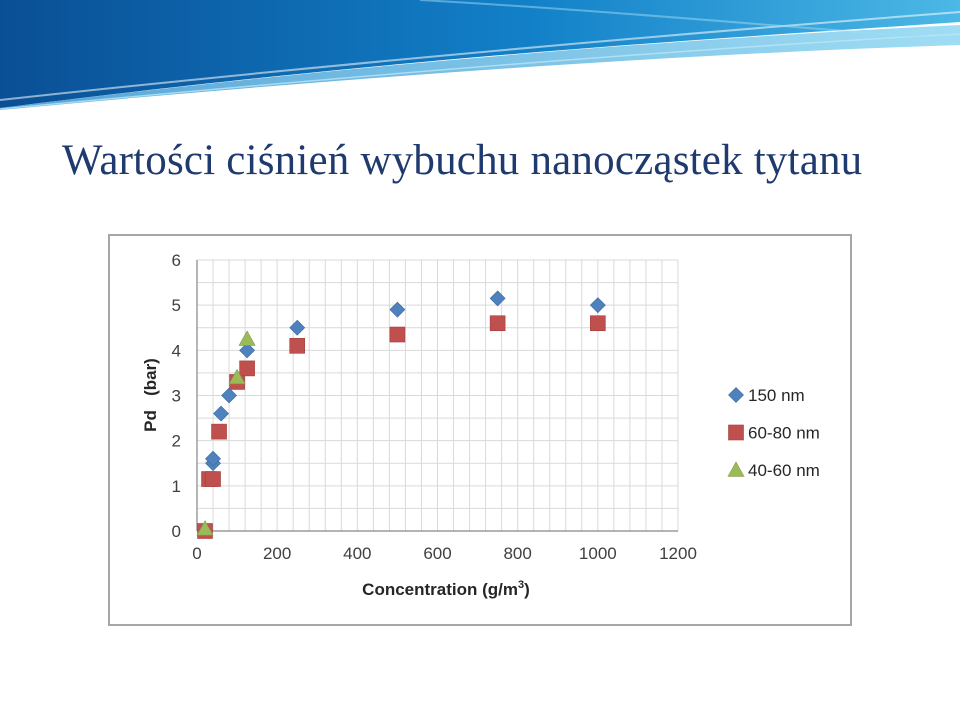 The height and width of the screenshot is (716, 960). I want to click on legend: 150 nm 60-80 nm 40-60 nm, so click(773, 433).